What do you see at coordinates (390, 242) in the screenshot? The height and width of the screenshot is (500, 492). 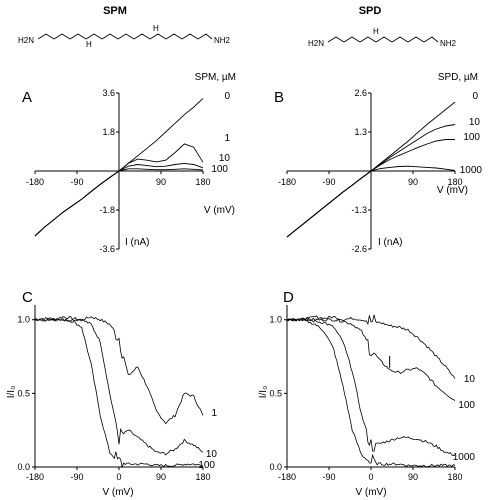 I see `panel-b-ylabel: I (nA)` at bounding box center [390, 242].